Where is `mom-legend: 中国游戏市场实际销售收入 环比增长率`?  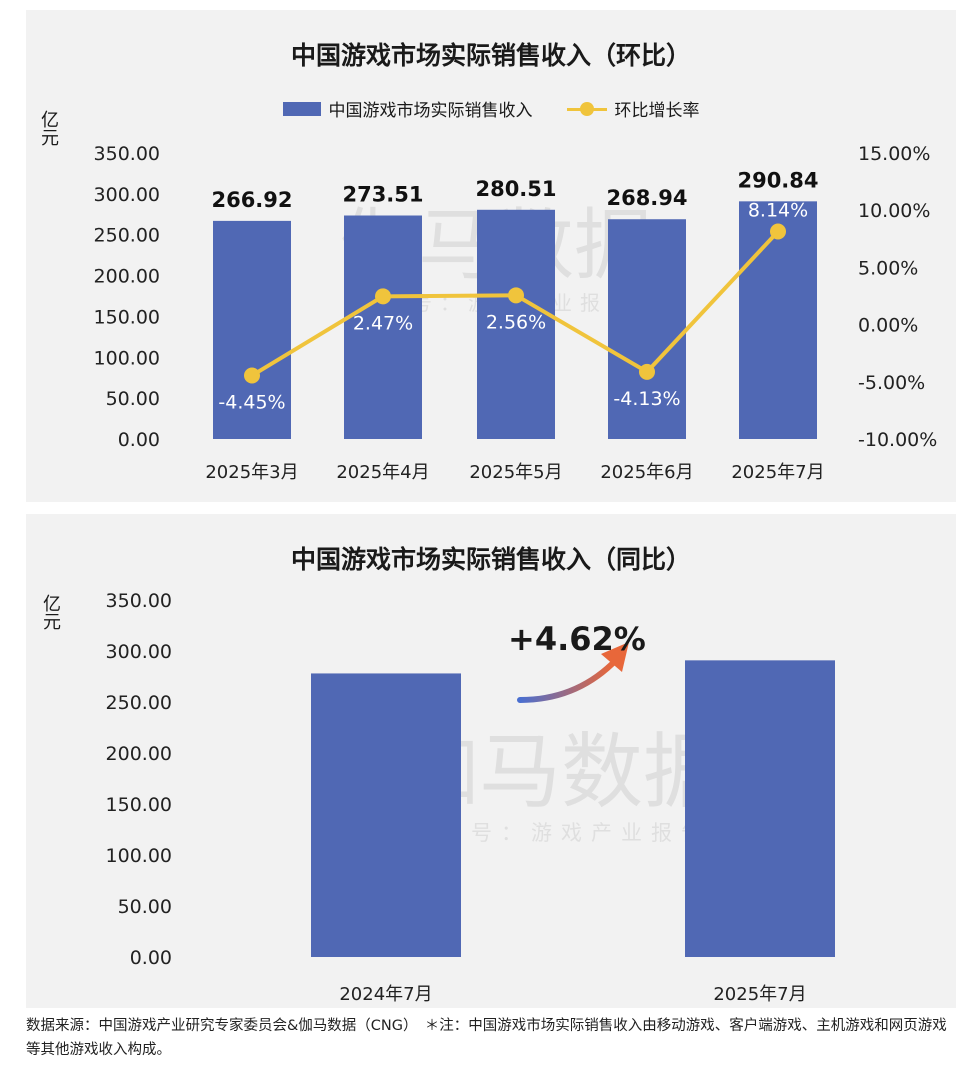 mom-legend: 中国游戏市场实际销售收入 环比增长率 is located at coordinates (491, 108).